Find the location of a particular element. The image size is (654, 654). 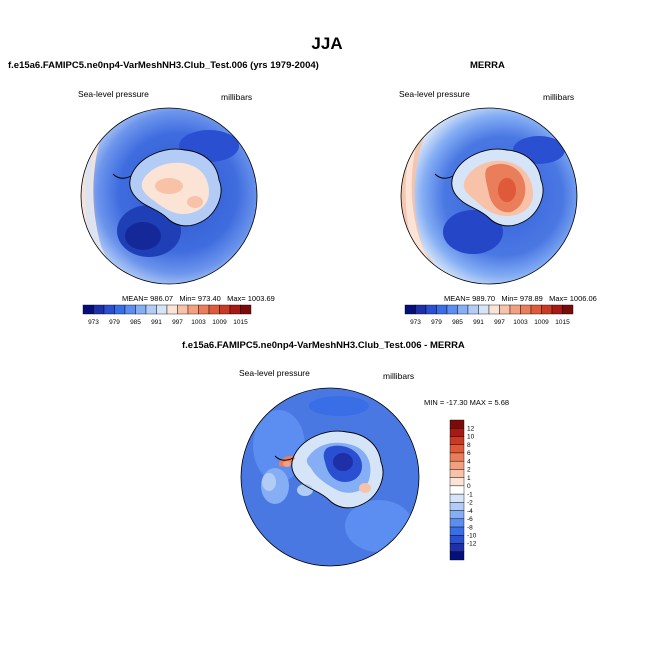

stats-min-merra: Min= 978.89 is located at coordinates (522, 298).